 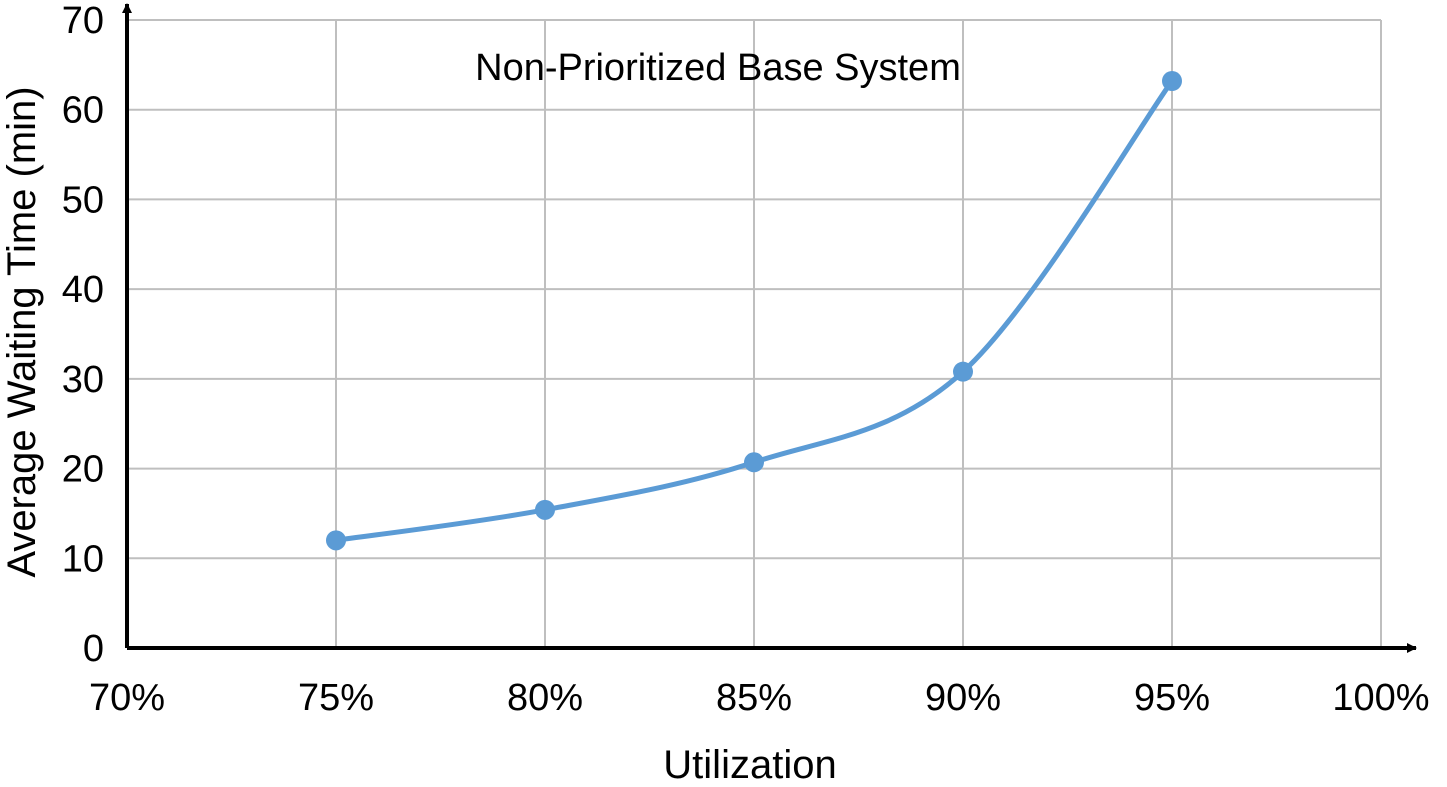 What do you see at coordinates (83, 200) in the screenshot?
I see `y-tick-label: 50` at bounding box center [83, 200].